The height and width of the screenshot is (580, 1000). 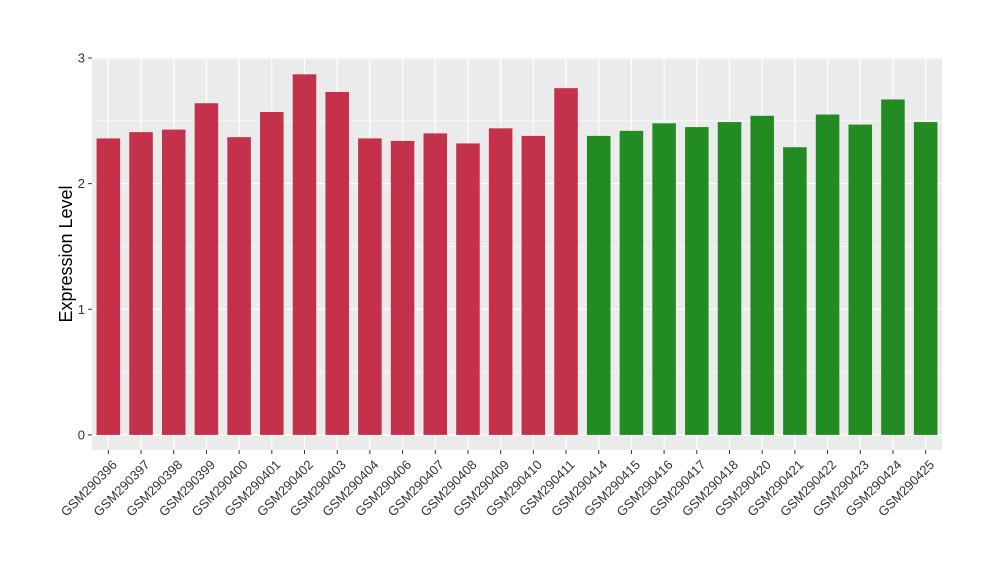 I want to click on bar-GSM290420, so click(x=762, y=275).